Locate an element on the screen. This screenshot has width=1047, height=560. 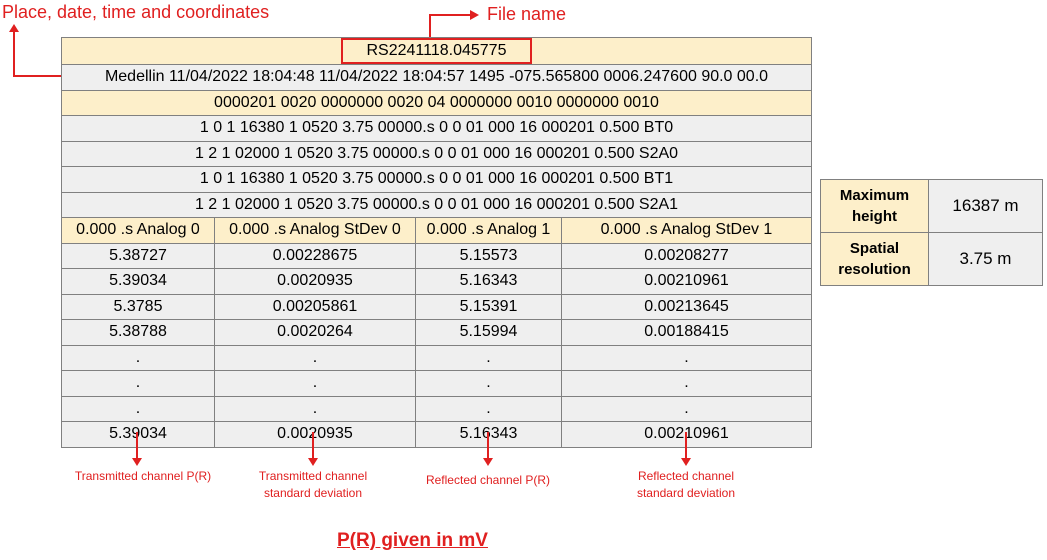
caption-transmitted-pr: Transmitted channel P(R) is located at coordinates (143, 476).